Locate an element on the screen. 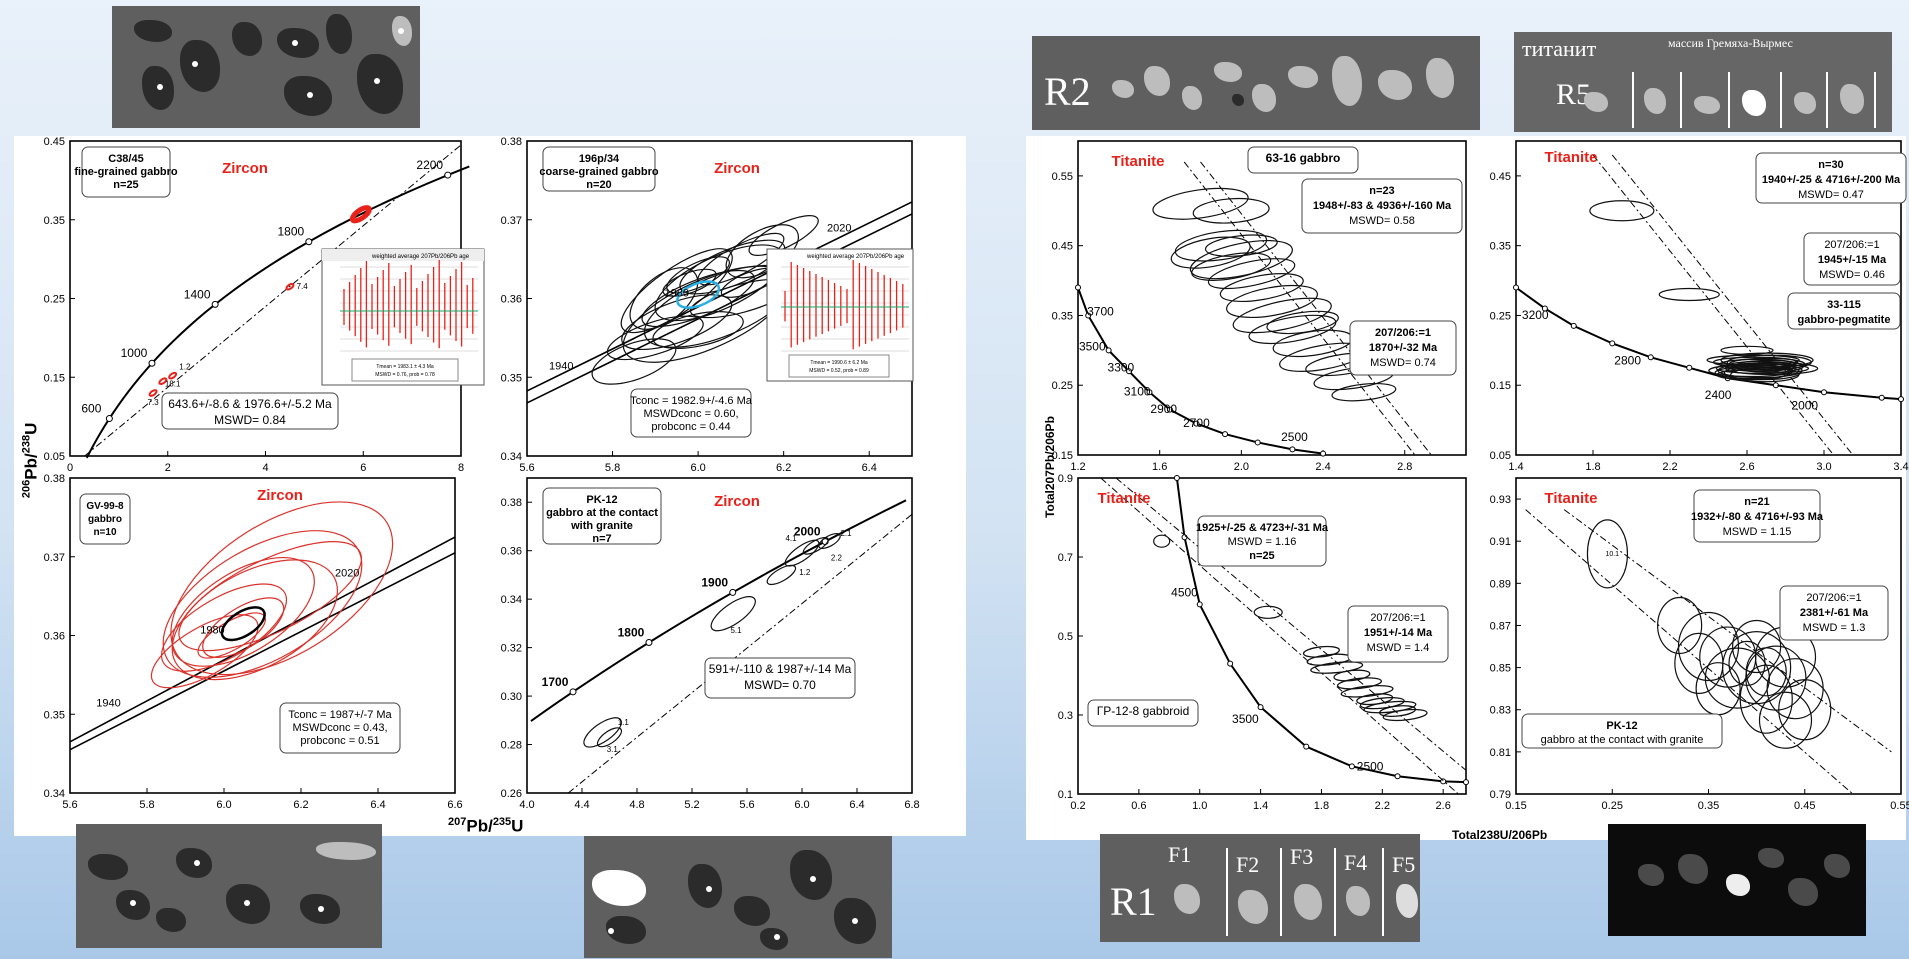 Image resolution: width=1909 pixels, height=959 pixels. x-tick-label: 1.0 is located at coordinates (1199, 806).